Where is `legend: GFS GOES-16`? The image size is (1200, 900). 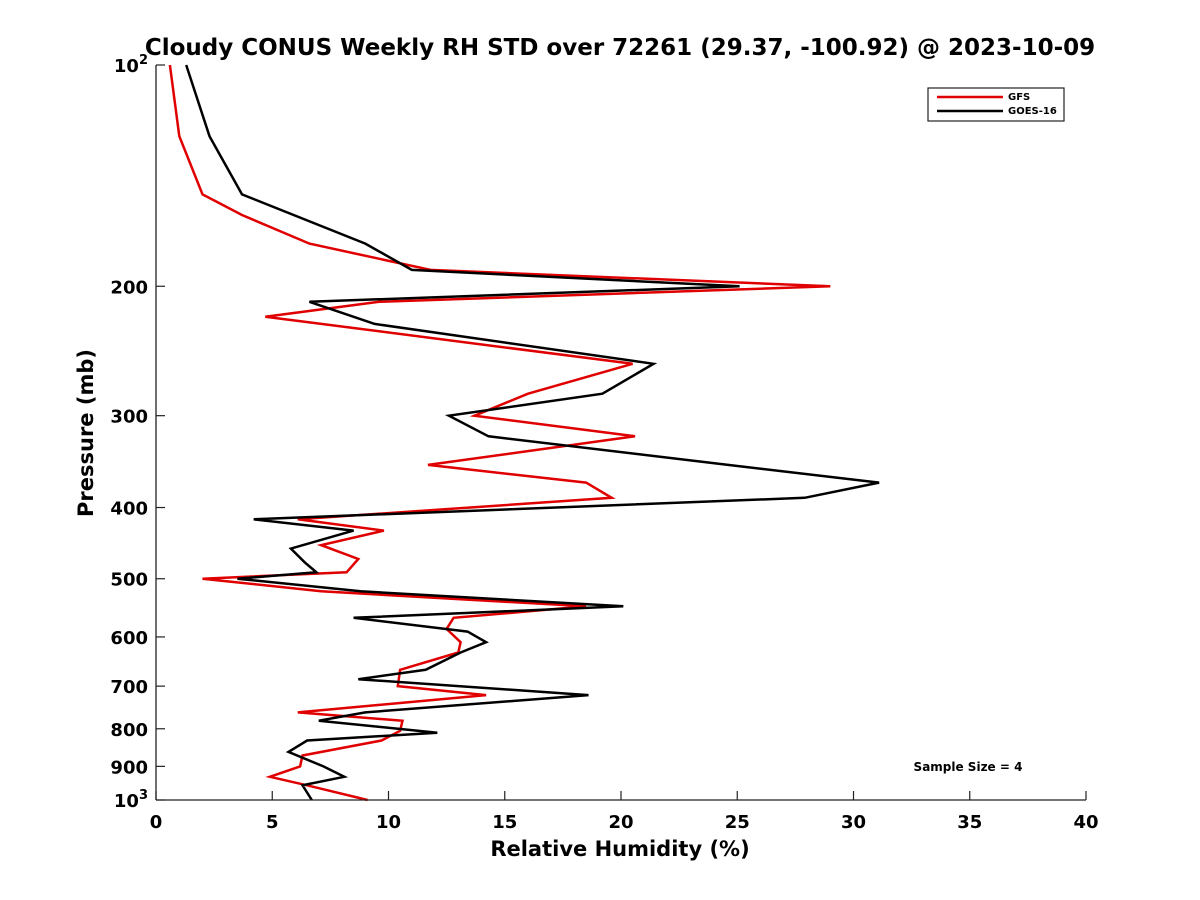 legend: GFS GOES-16 is located at coordinates (996, 104).